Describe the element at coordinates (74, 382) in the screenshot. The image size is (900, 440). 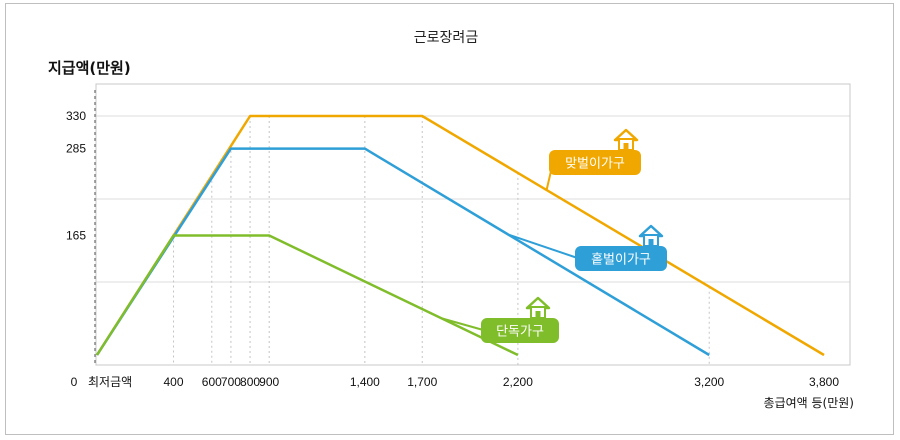
I see `origin-label: 0` at that location.